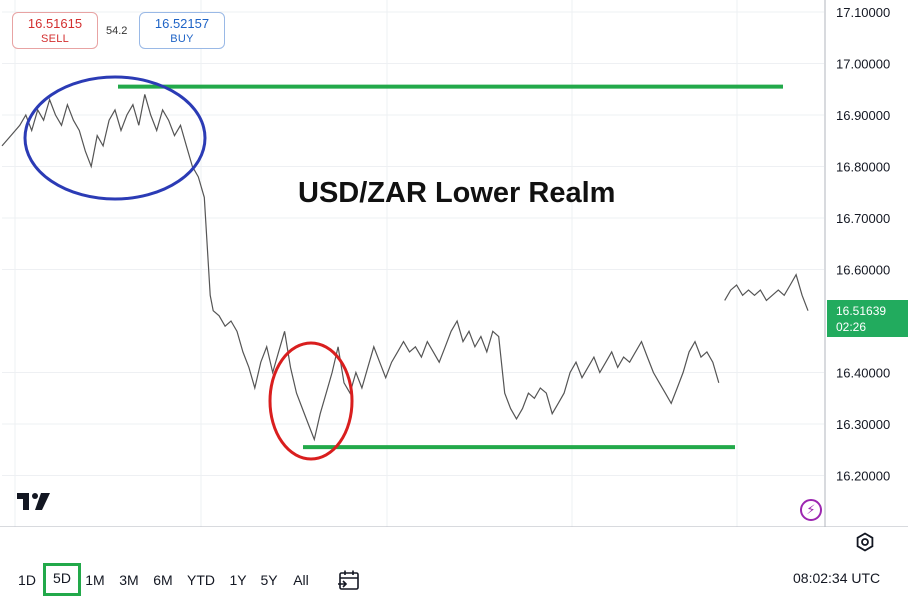 The height and width of the screenshot is (599, 908). I want to click on range-button-ytd: YTD, so click(201, 580).